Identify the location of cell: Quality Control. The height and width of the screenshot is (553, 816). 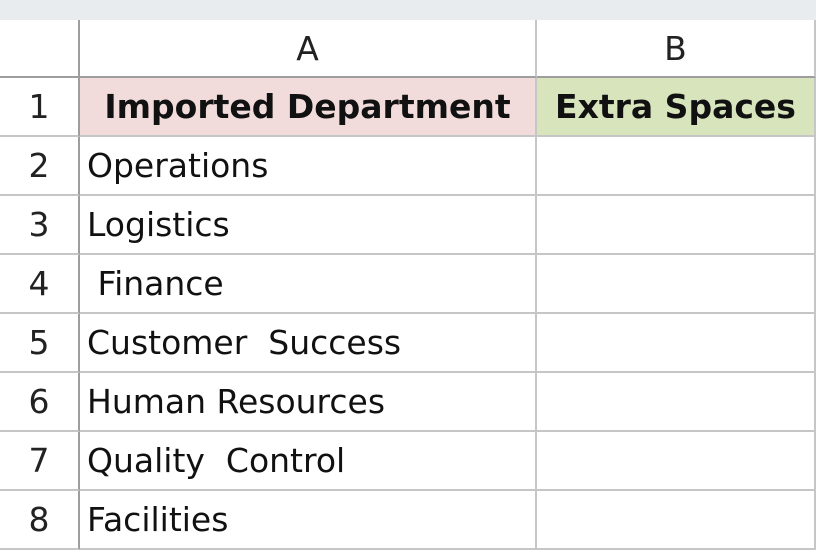
(308, 461).